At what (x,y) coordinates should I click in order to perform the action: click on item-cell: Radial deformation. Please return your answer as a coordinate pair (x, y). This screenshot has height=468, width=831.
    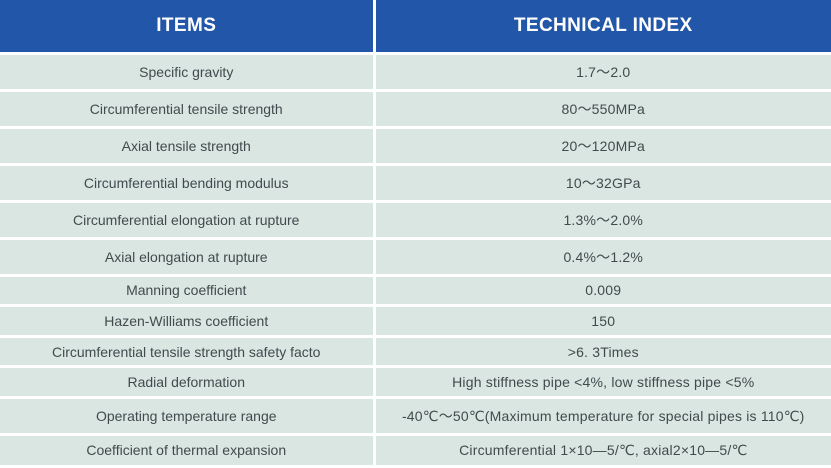
    Looking at the image, I should click on (188, 382).